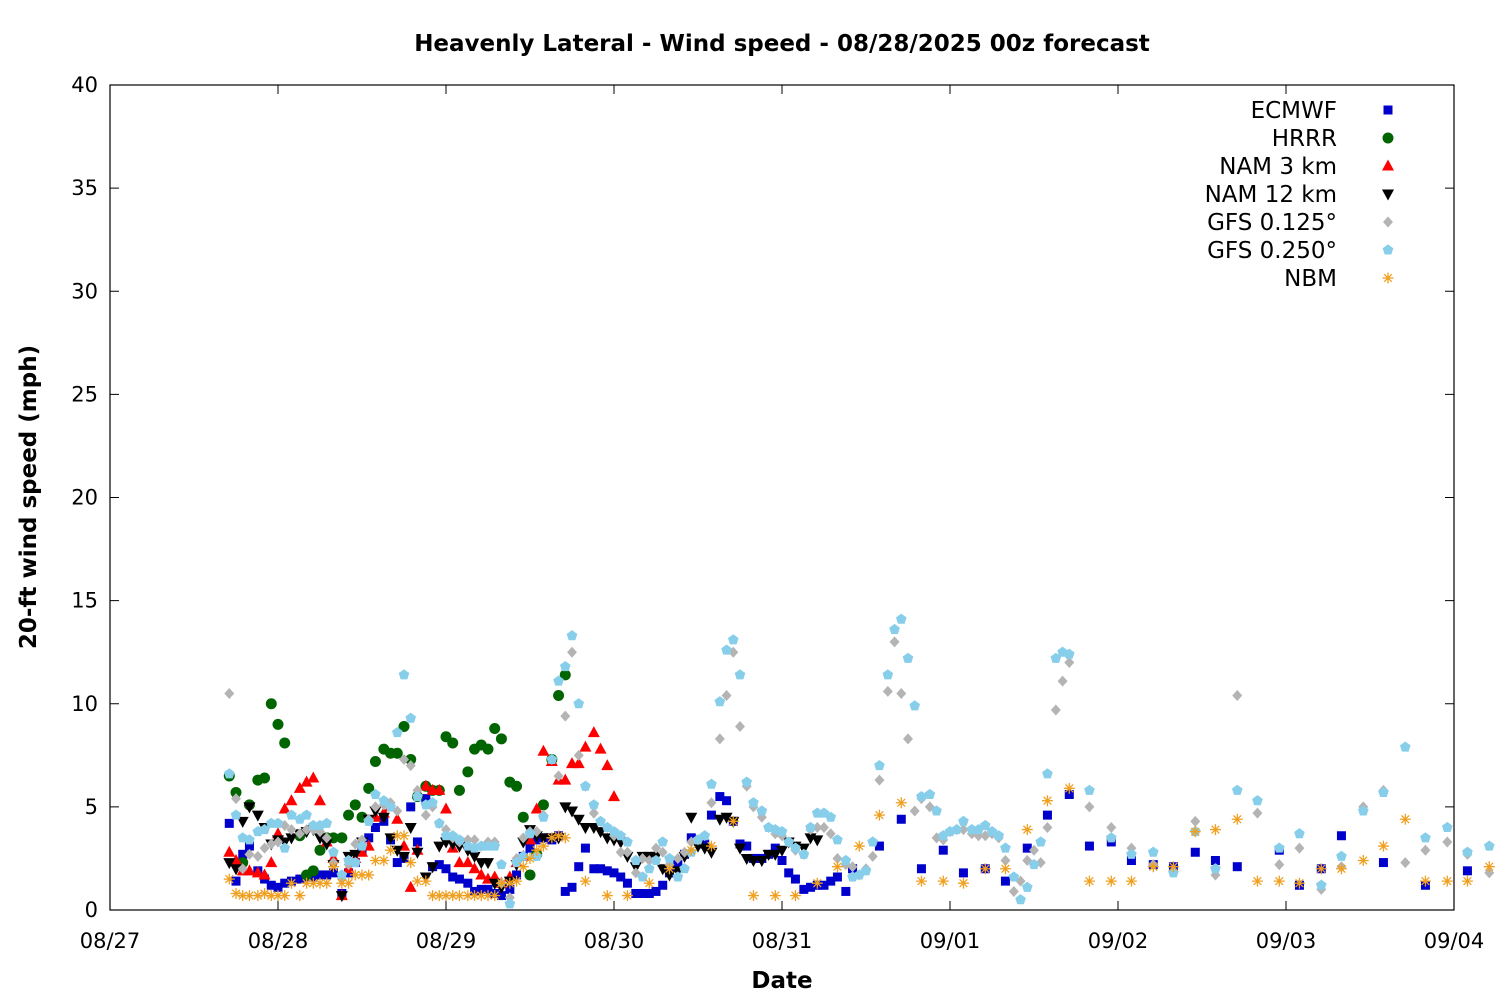 This screenshot has width=1500, height=1000. Describe the element at coordinates (29, 497) in the screenshot. I see `y-axis-title: 20-ft wind speed (mph)` at that location.